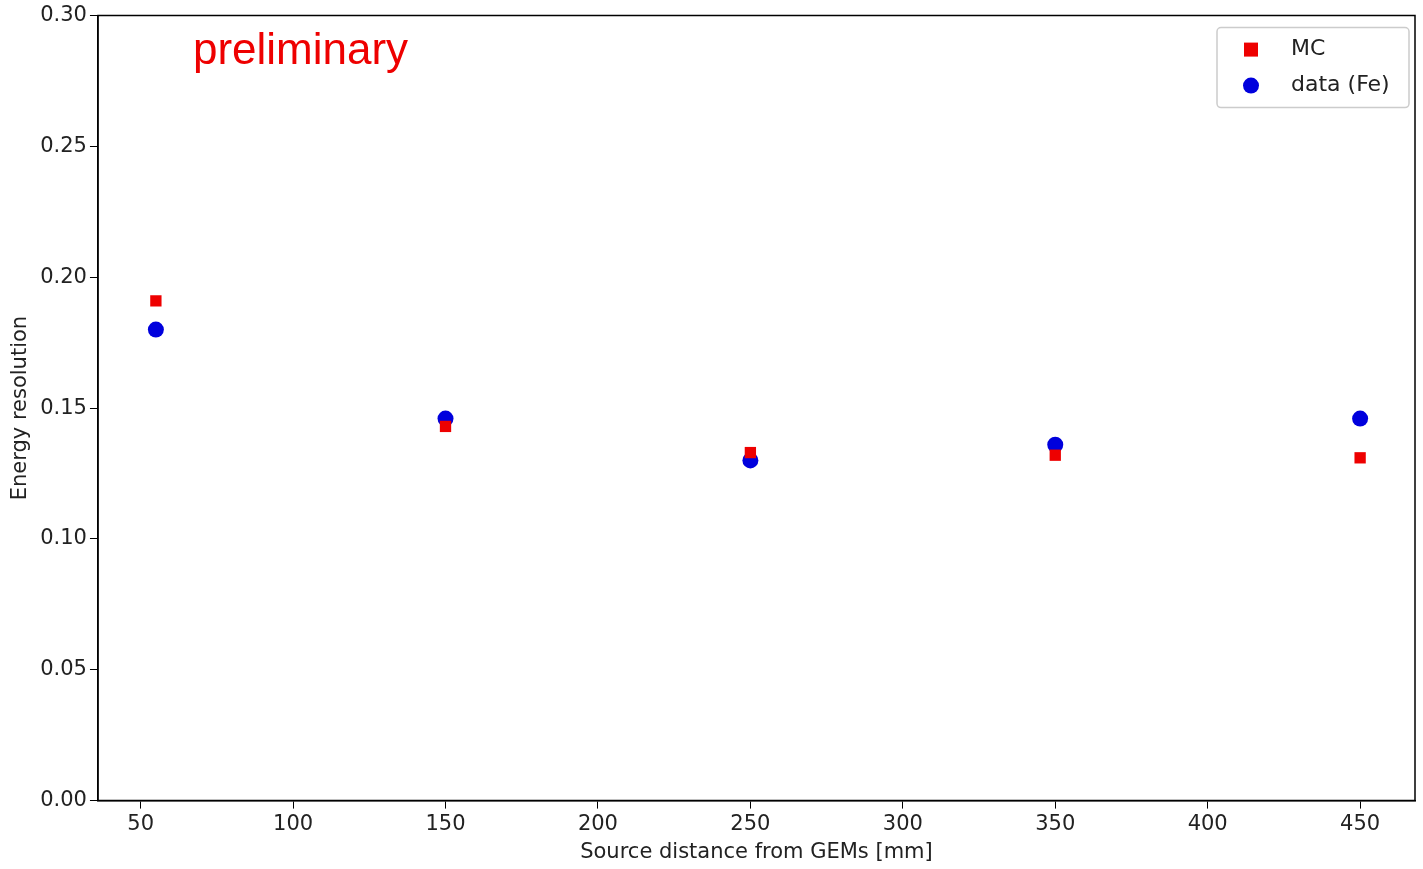 Image resolution: width=1423 pixels, height=869 pixels. What do you see at coordinates (597, 822) in the screenshot?
I see `x-tick-label: 200` at bounding box center [597, 822].